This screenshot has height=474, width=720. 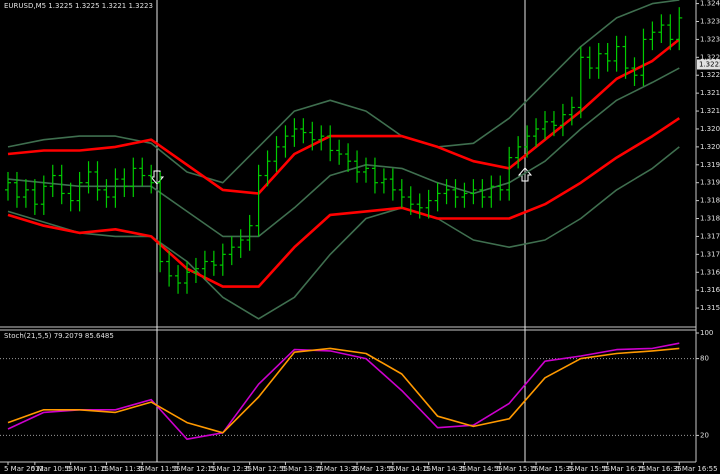 What do you see at coordinates (302, 469) in the screenshot?
I see `x-tick-label: 5 Mar 13:15` at bounding box center [302, 469].